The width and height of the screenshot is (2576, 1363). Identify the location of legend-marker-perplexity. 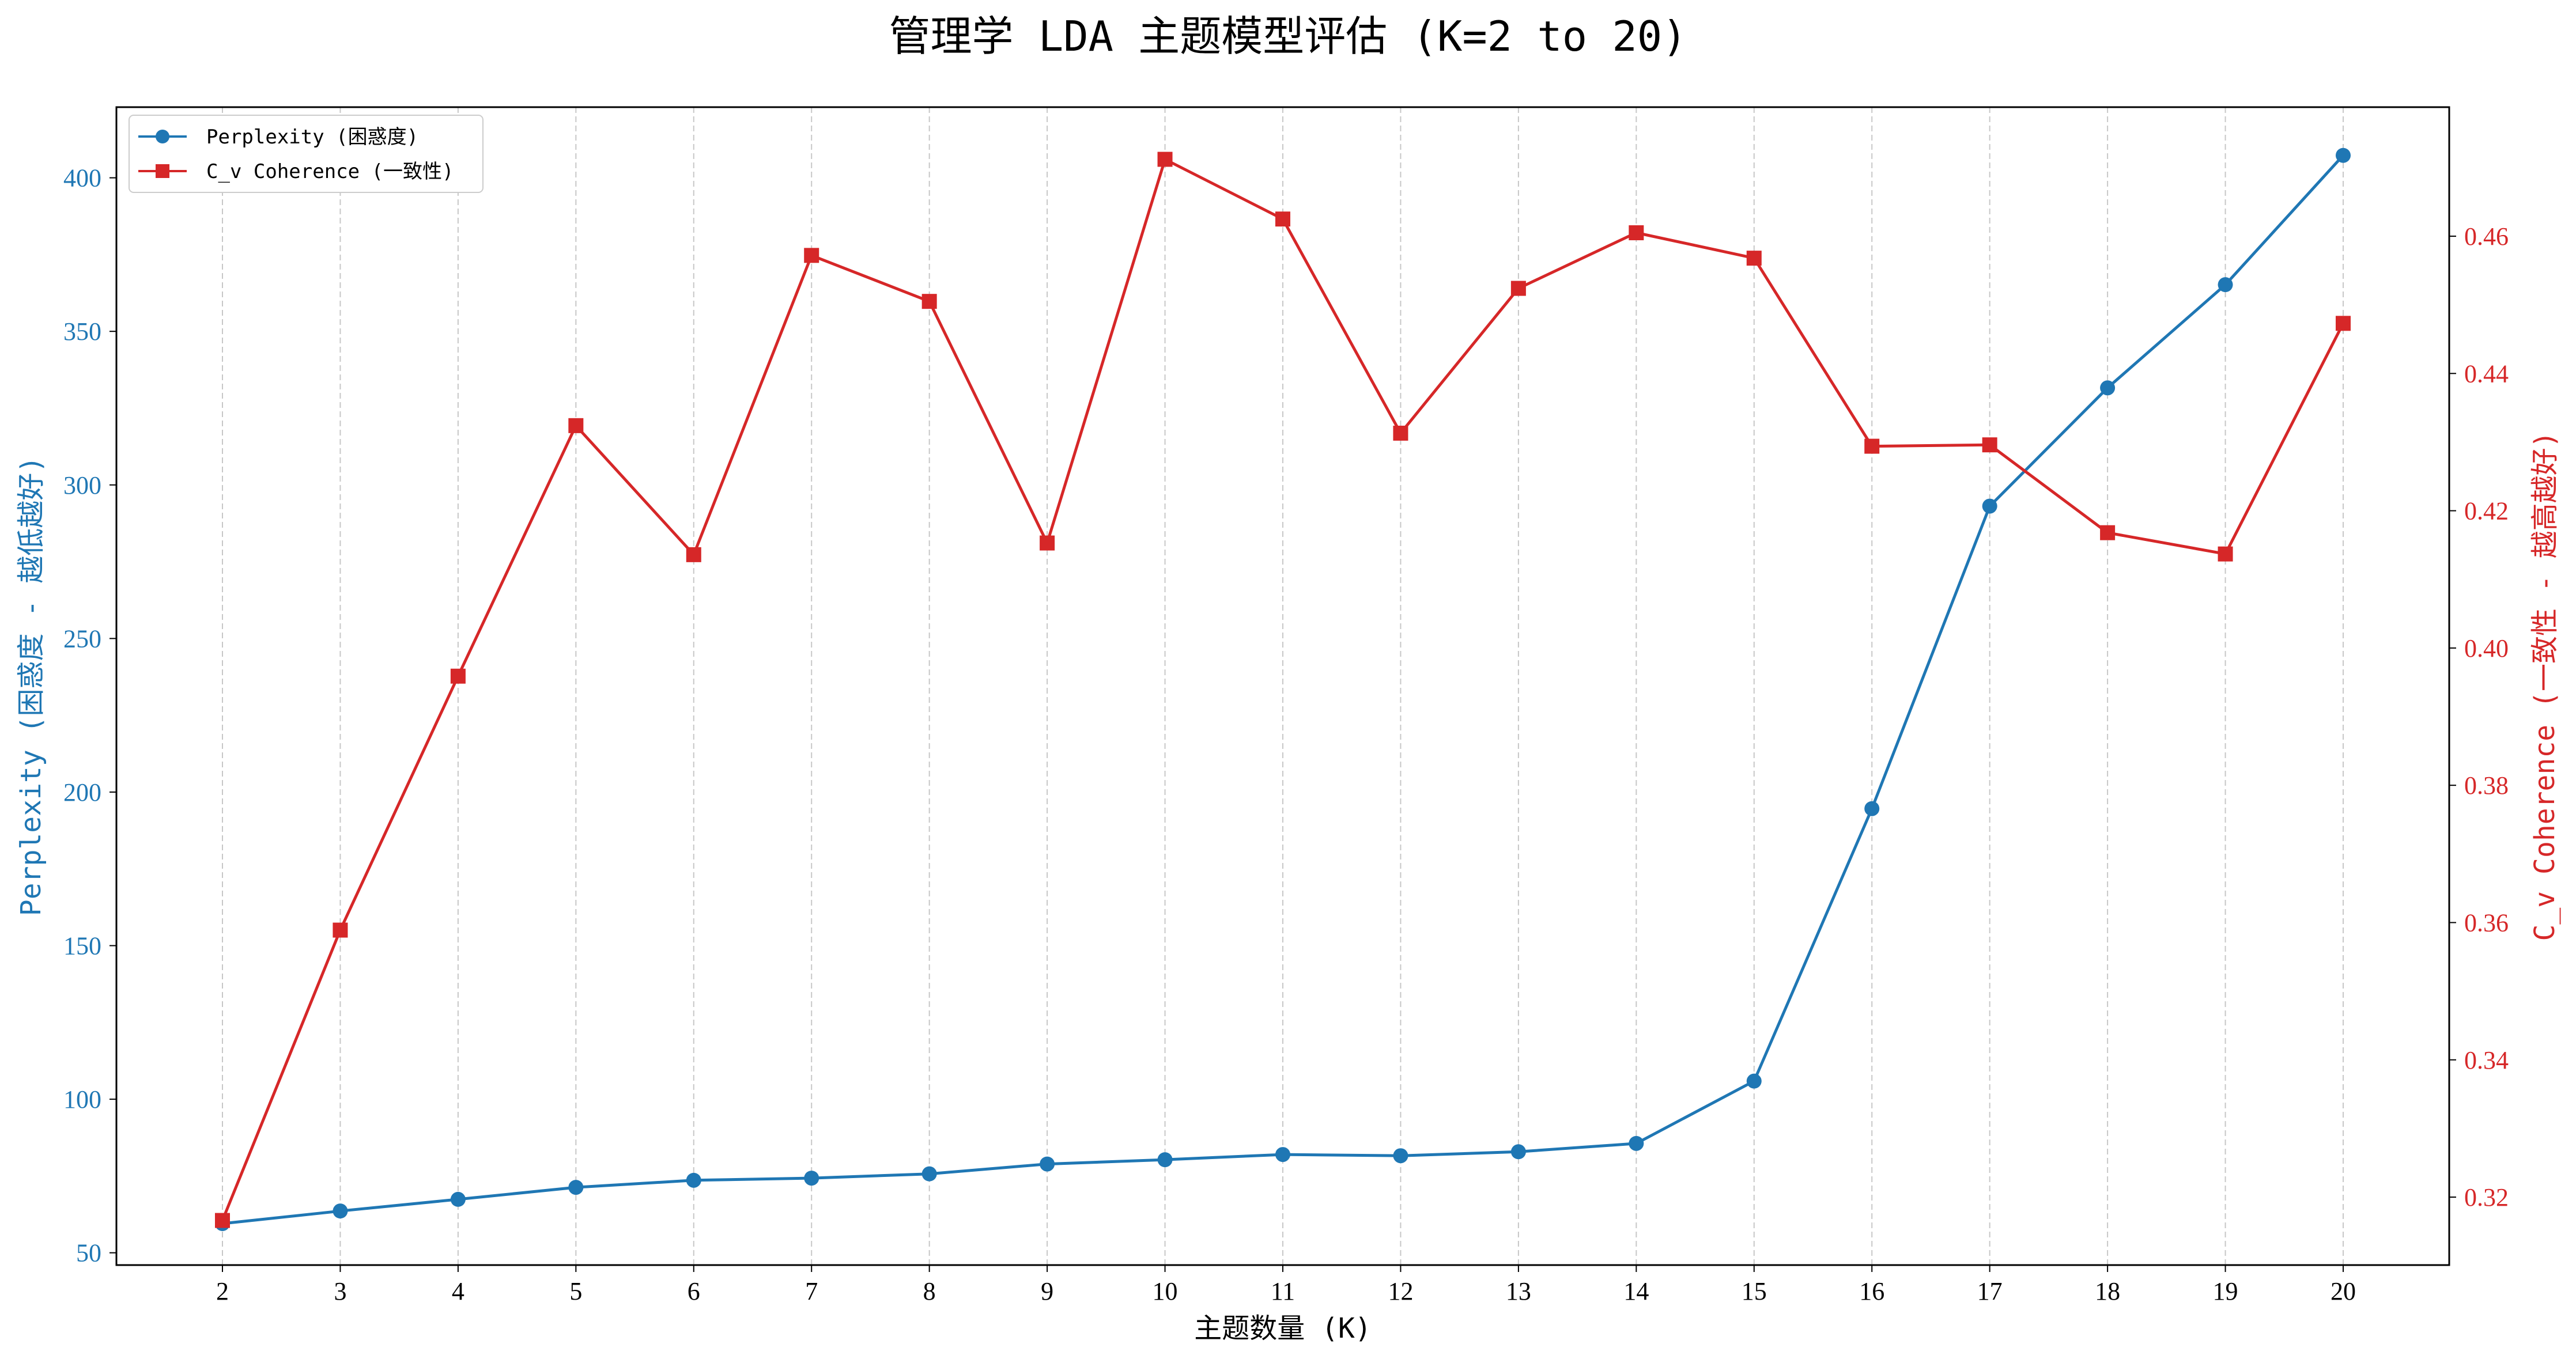
(162, 136).